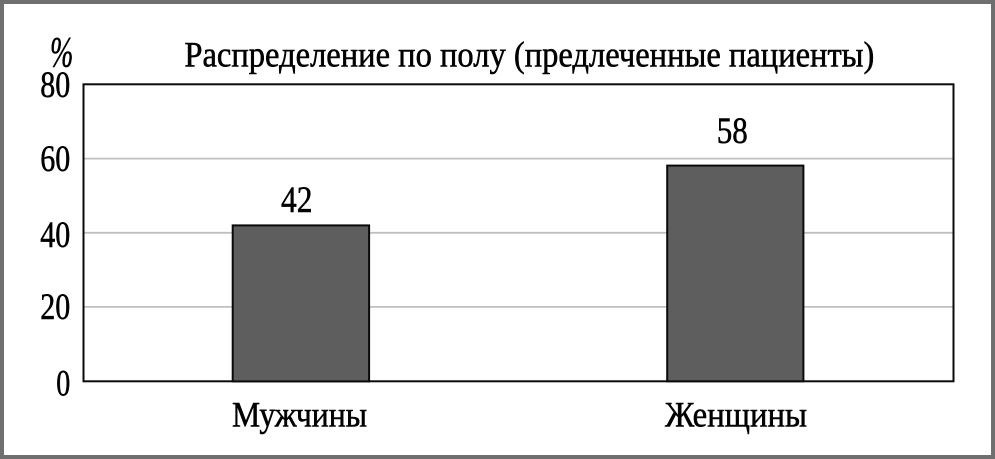 This screenshot has width=995, height=459. Describe the element at coordinates (299, 415) in the screenshot. I see `svg-text: Мужчины` at that location.